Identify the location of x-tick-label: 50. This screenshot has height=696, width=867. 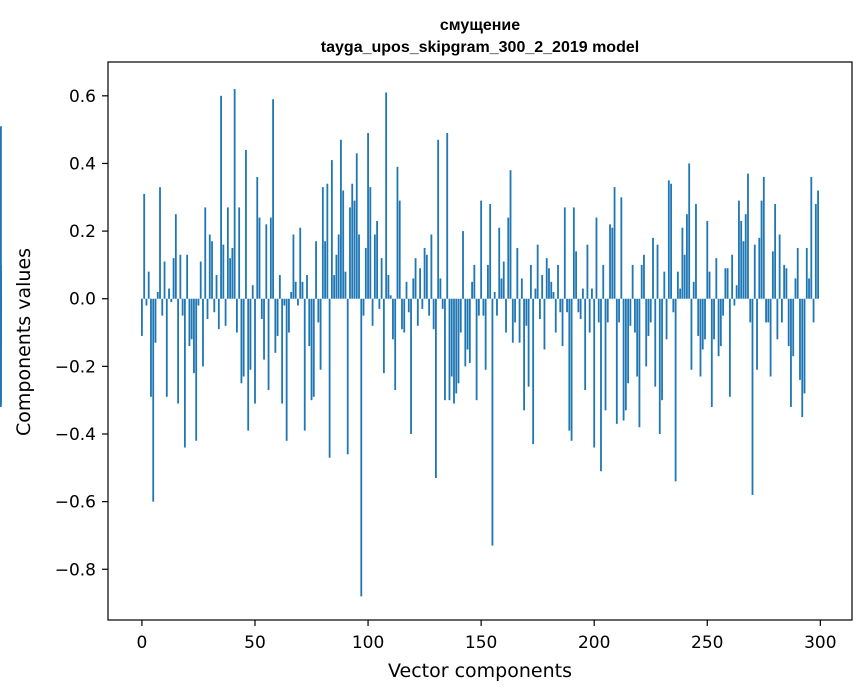
(255, 643).